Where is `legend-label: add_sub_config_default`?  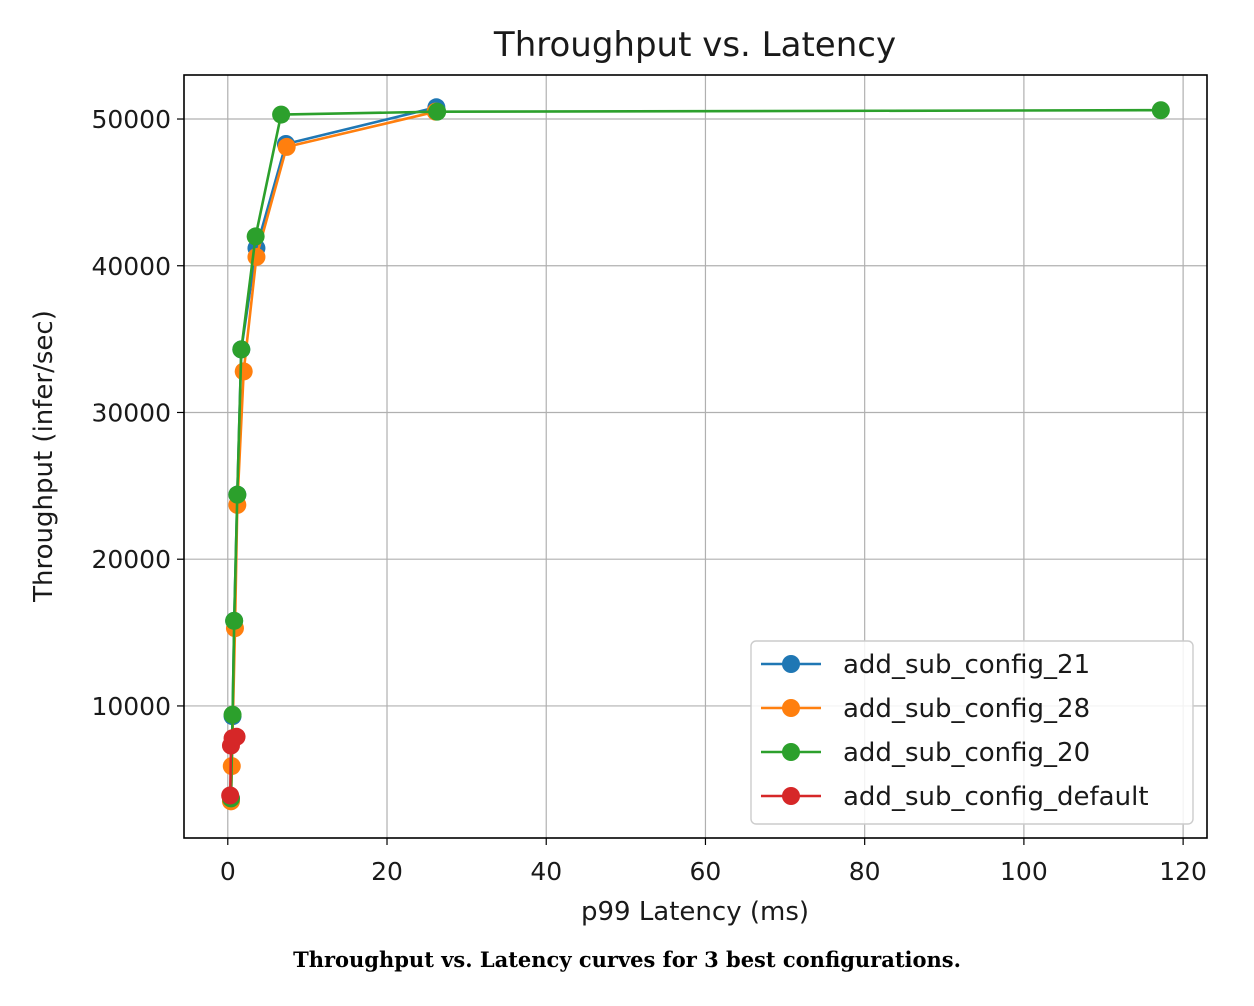
legend-label: add_sub_config_default is located at coordinates (996, 797).